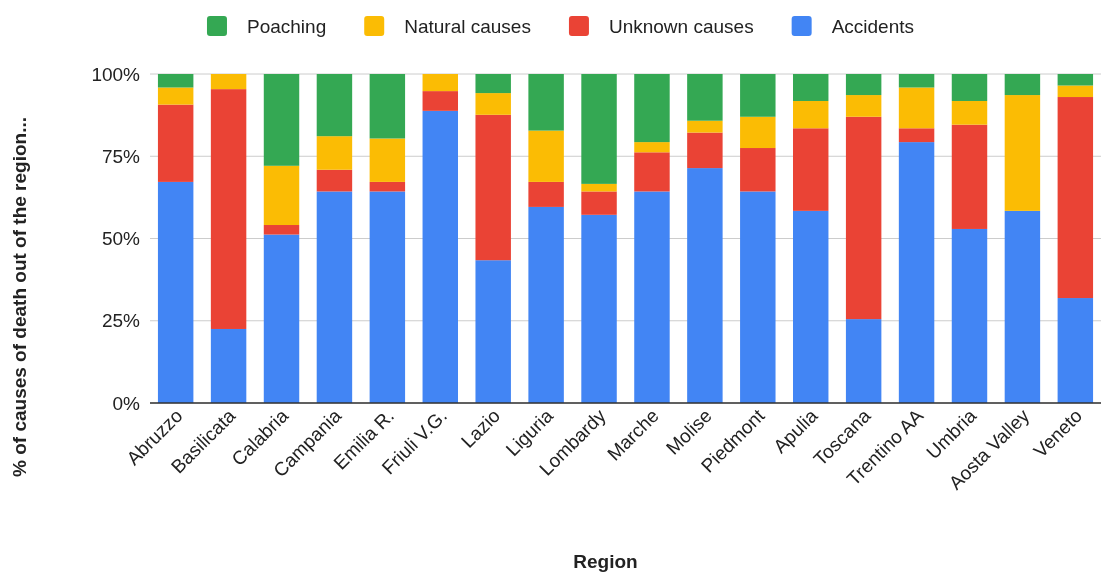  Describe the element at coordinates (467, 26) in the screenshot. I see `legend-label: Natural causes` at that location.